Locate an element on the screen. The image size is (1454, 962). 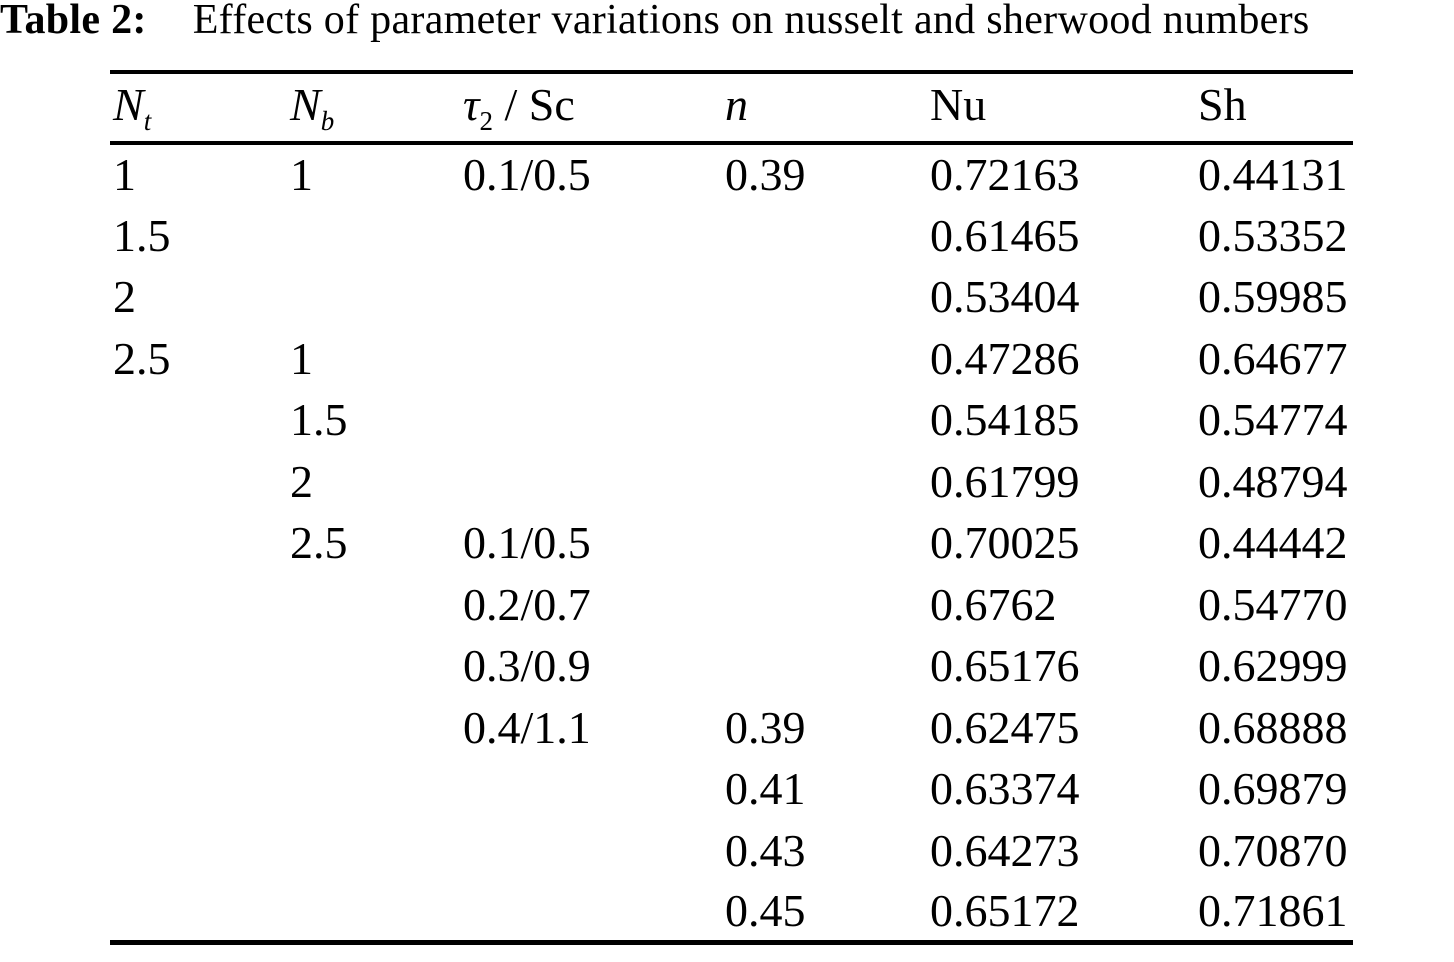
table-row: 2 0.53404 0.59985 is located at coordinates (731, 297).